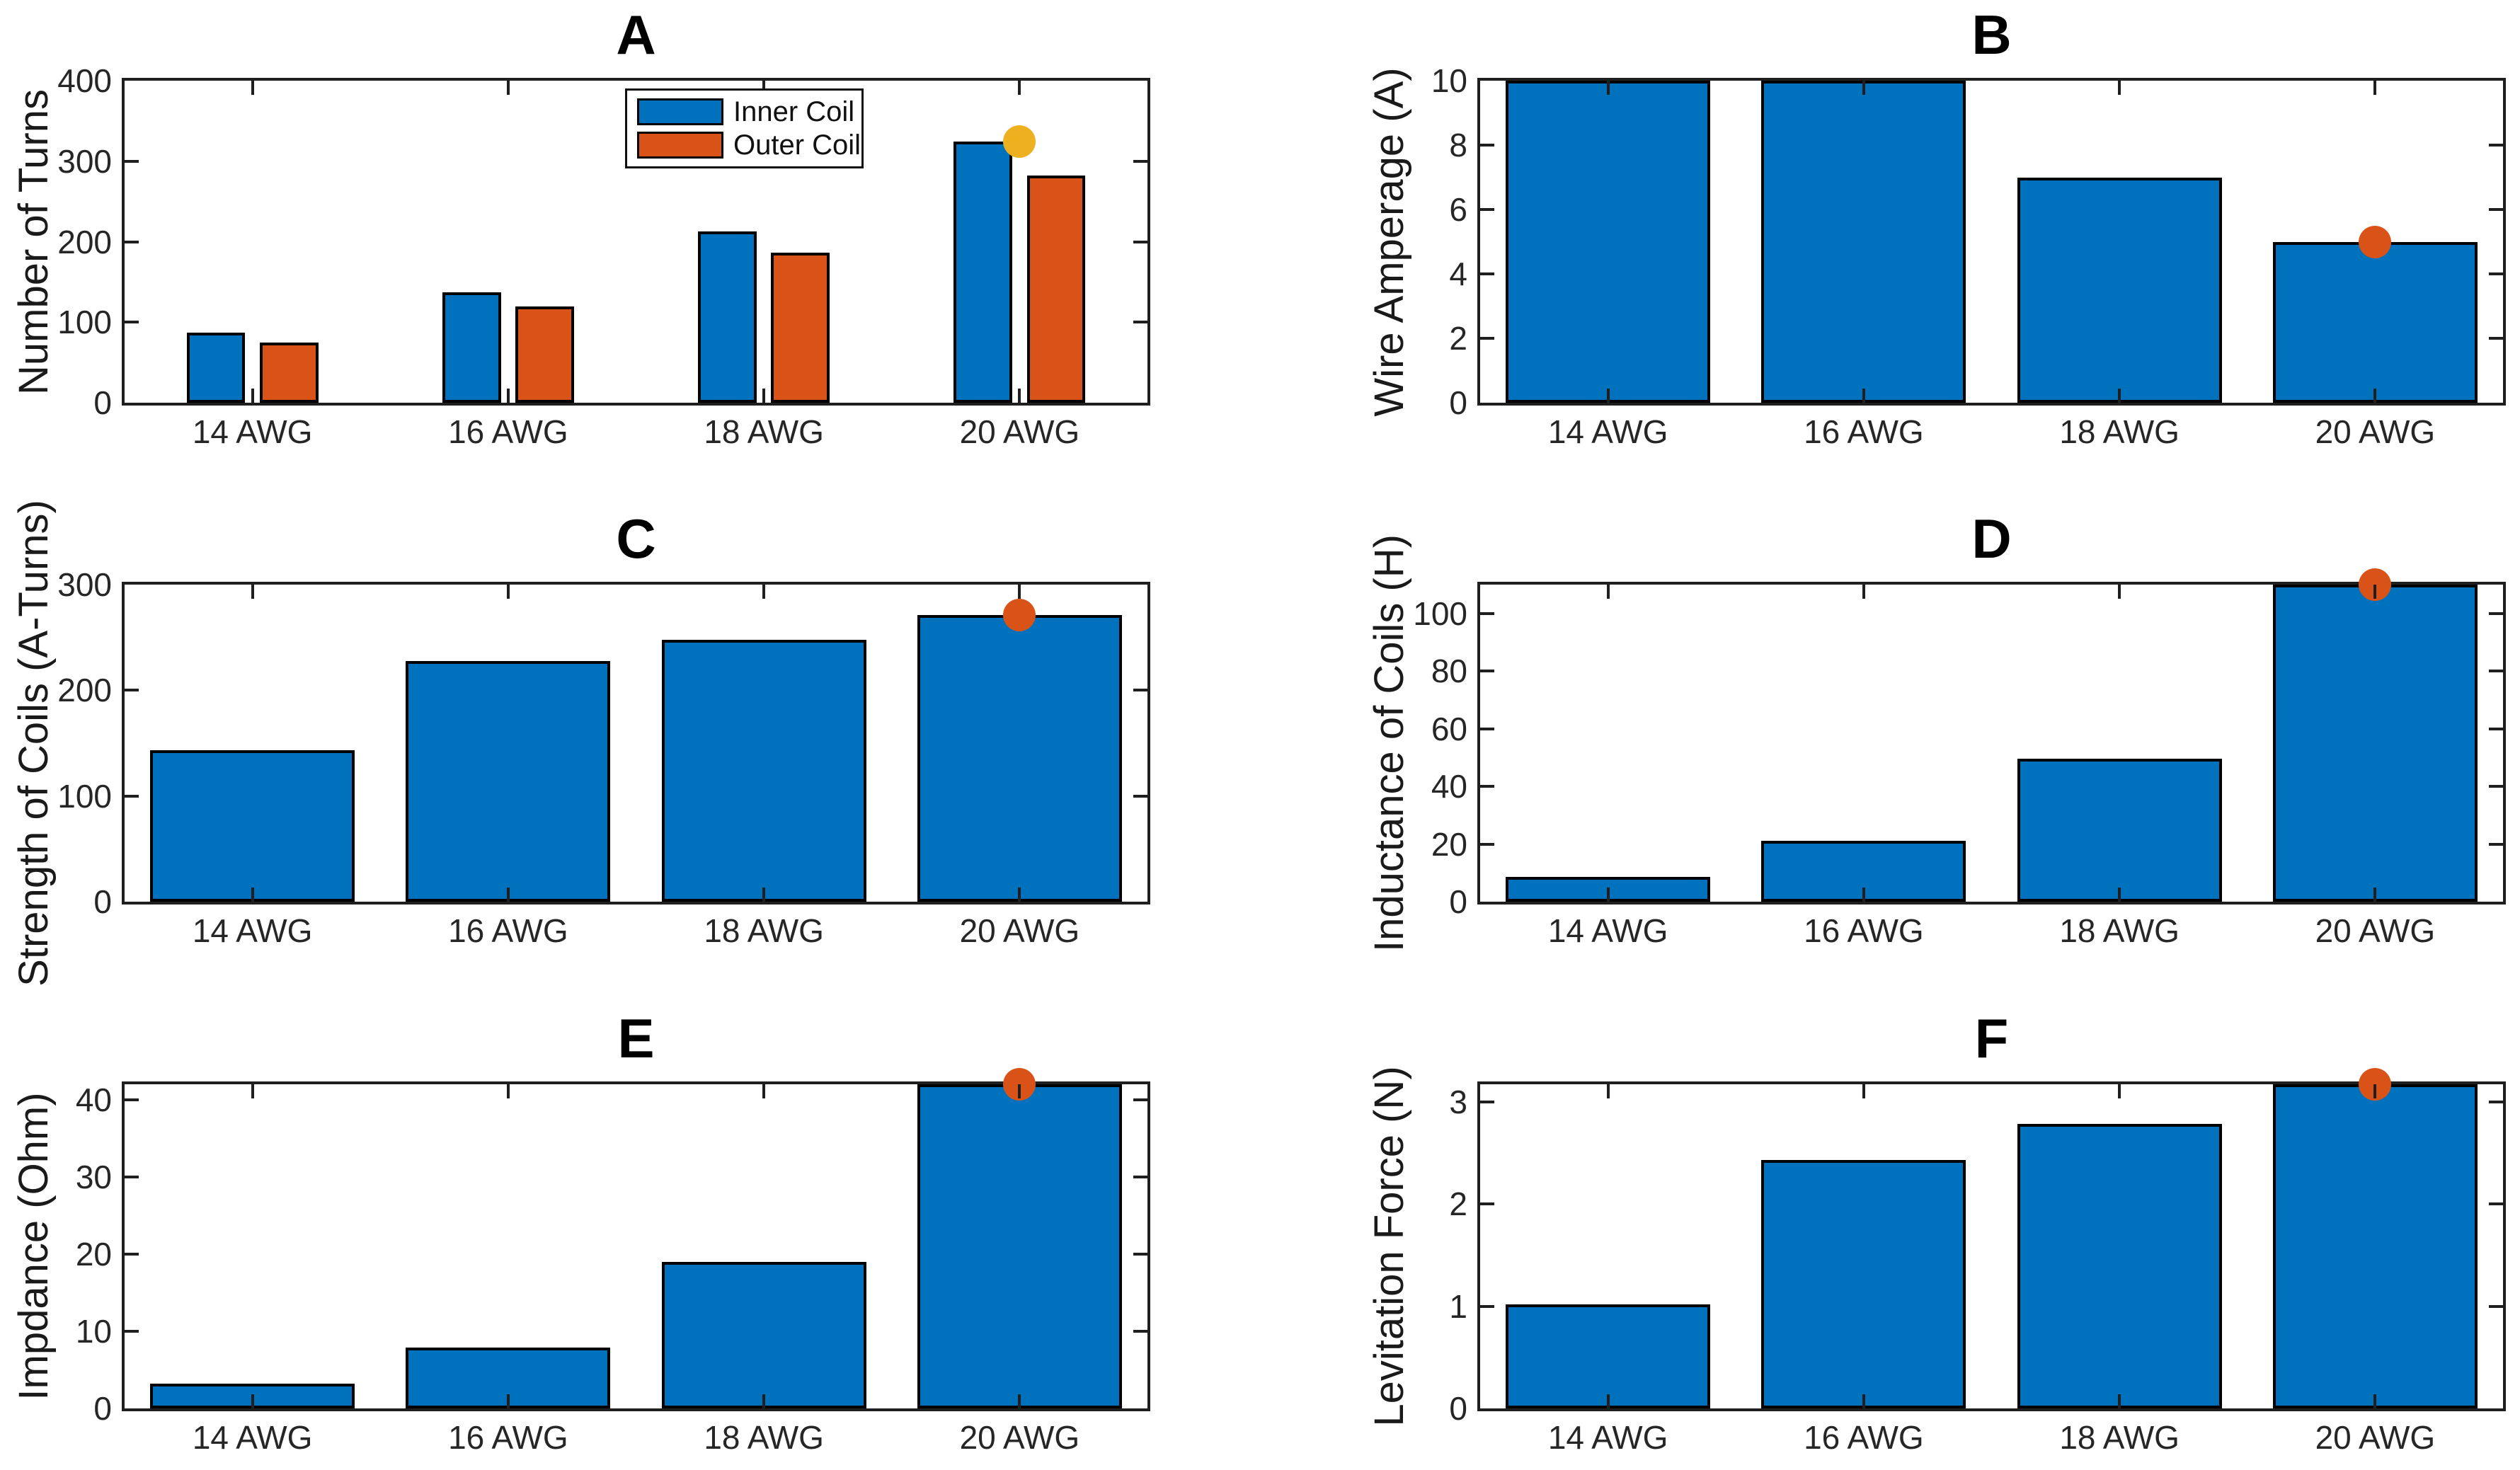  What do you see at coordinates (1458, 209) in the screenshot?
I see `y-tick-label: 6` at bounding box center [1458, 209].